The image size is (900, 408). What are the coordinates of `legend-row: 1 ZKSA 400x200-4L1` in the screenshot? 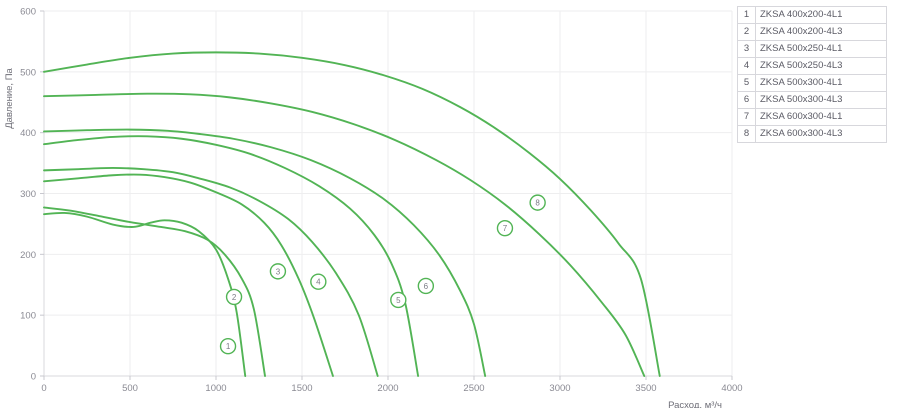 It's located at (812, 15).